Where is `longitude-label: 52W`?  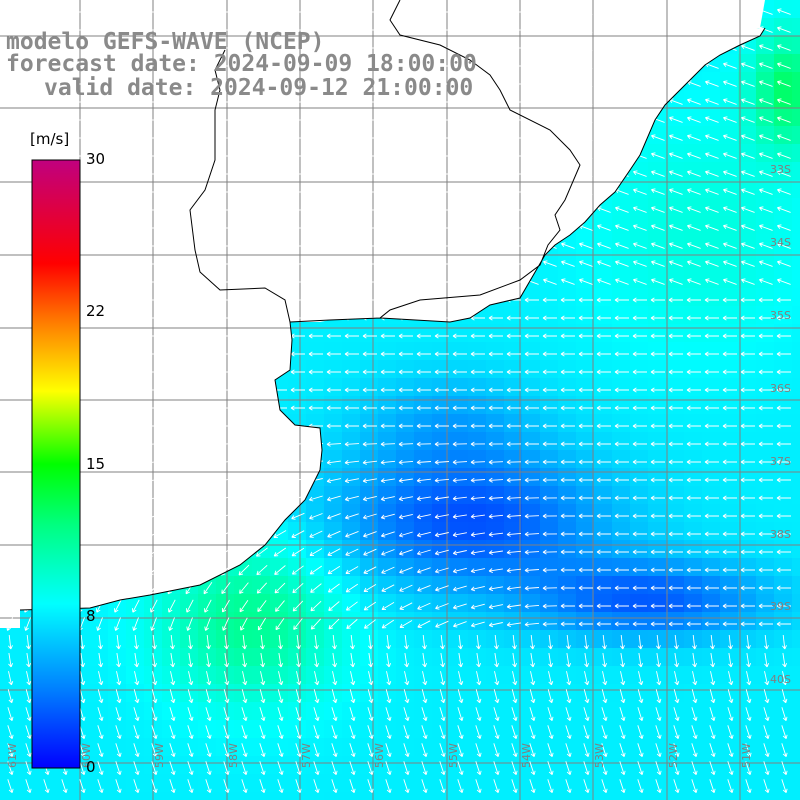 longitude-label: 52W is located at coordinates (673, 755).